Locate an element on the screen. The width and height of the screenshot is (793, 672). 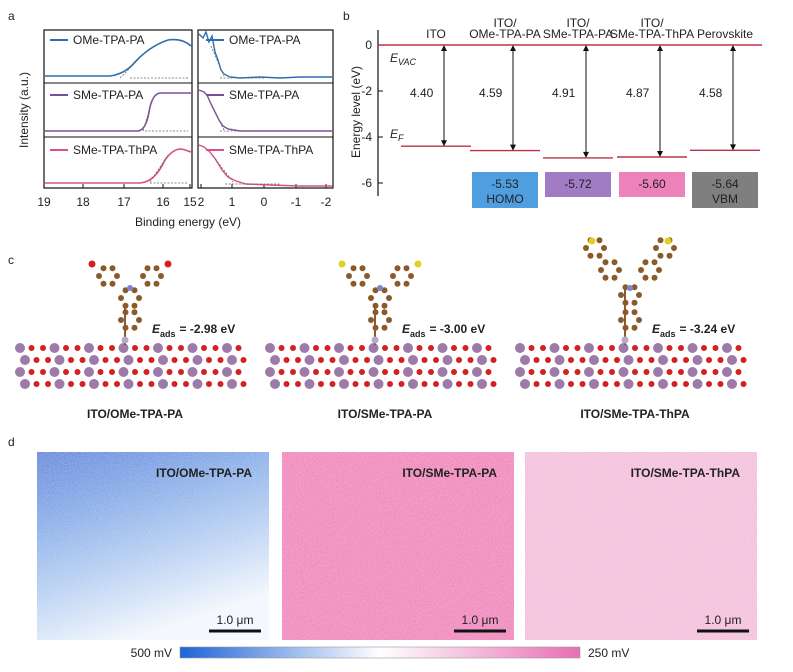
y-tick-label: 0 is located at coordinates (368, 45).